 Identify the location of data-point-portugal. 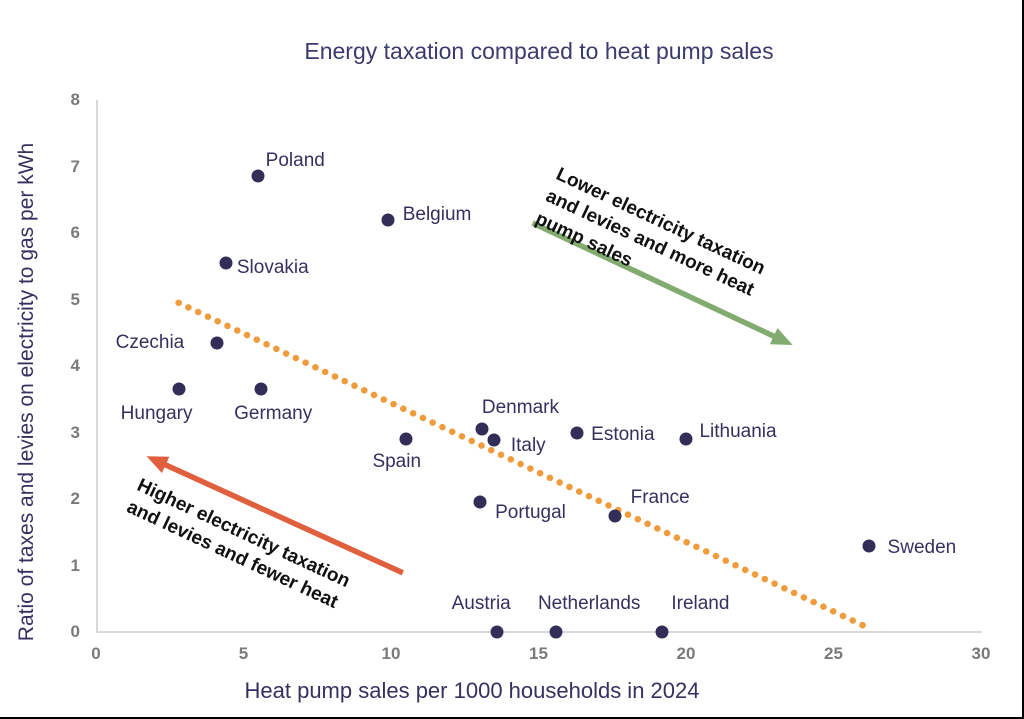
(479, 502).